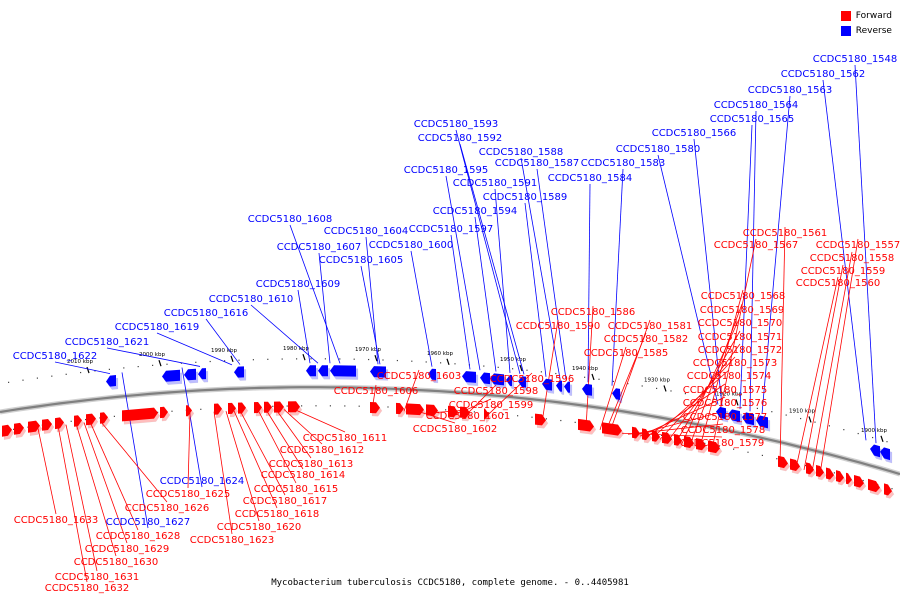  What do you see at coordinates (513, 360) in the screenshot?
I see `kbp-tick-label: 1950 kbp` at bounding box center [513, 360].